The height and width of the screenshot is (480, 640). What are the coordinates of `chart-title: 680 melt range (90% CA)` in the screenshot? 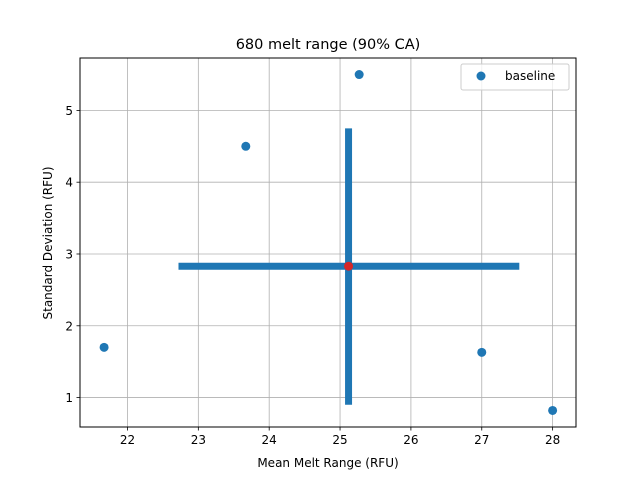 It's located at (328, 45).